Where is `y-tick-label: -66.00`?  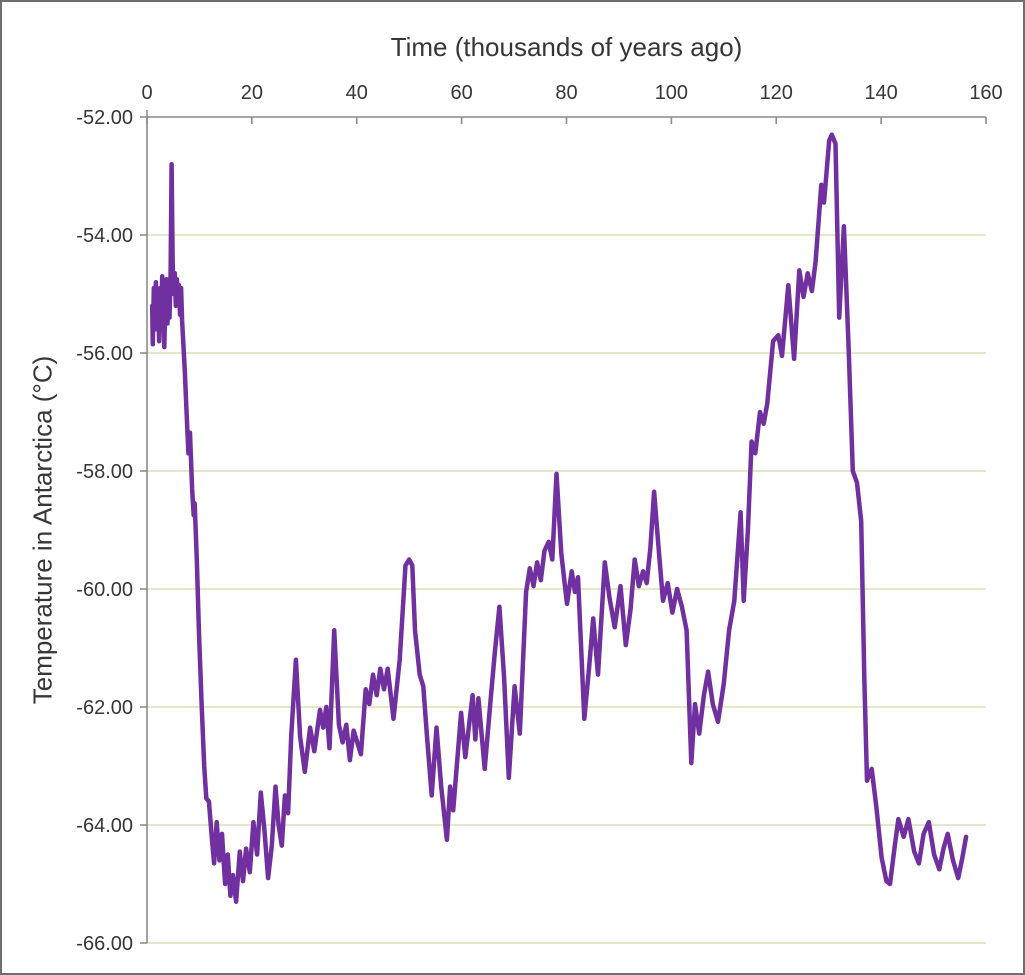 y-tick-label: -66.00 is located at coordinates (104, 944).